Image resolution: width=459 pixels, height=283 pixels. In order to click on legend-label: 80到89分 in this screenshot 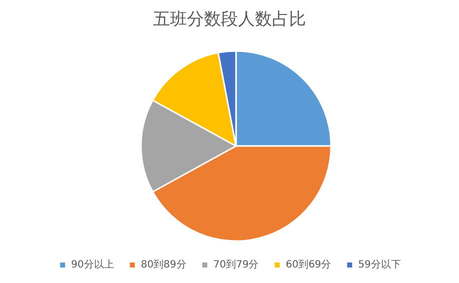, I will do `click(163, 264)`.